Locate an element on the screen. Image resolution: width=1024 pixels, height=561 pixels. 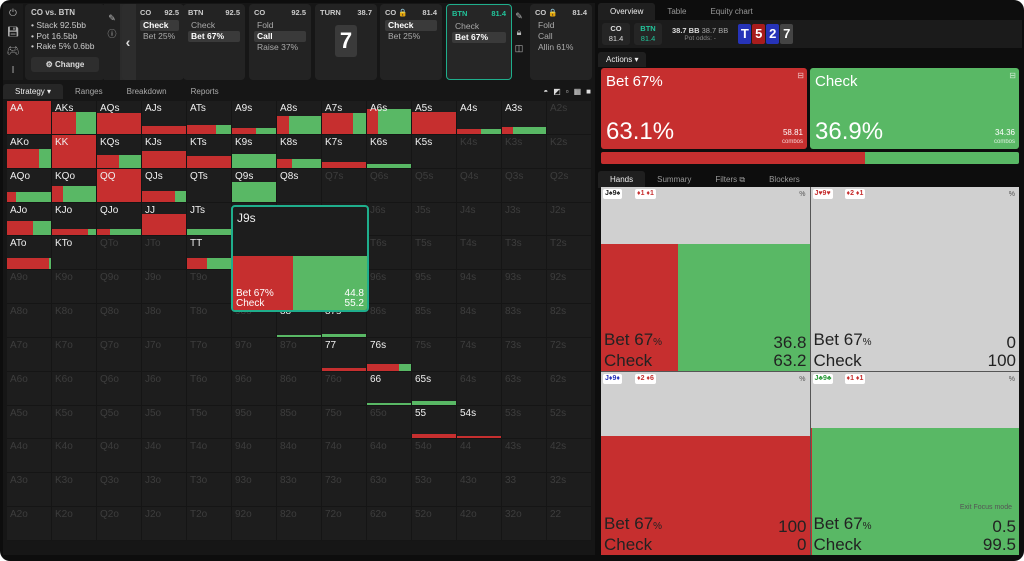
hand-cell: KJs is located at coordinates (164, 151).